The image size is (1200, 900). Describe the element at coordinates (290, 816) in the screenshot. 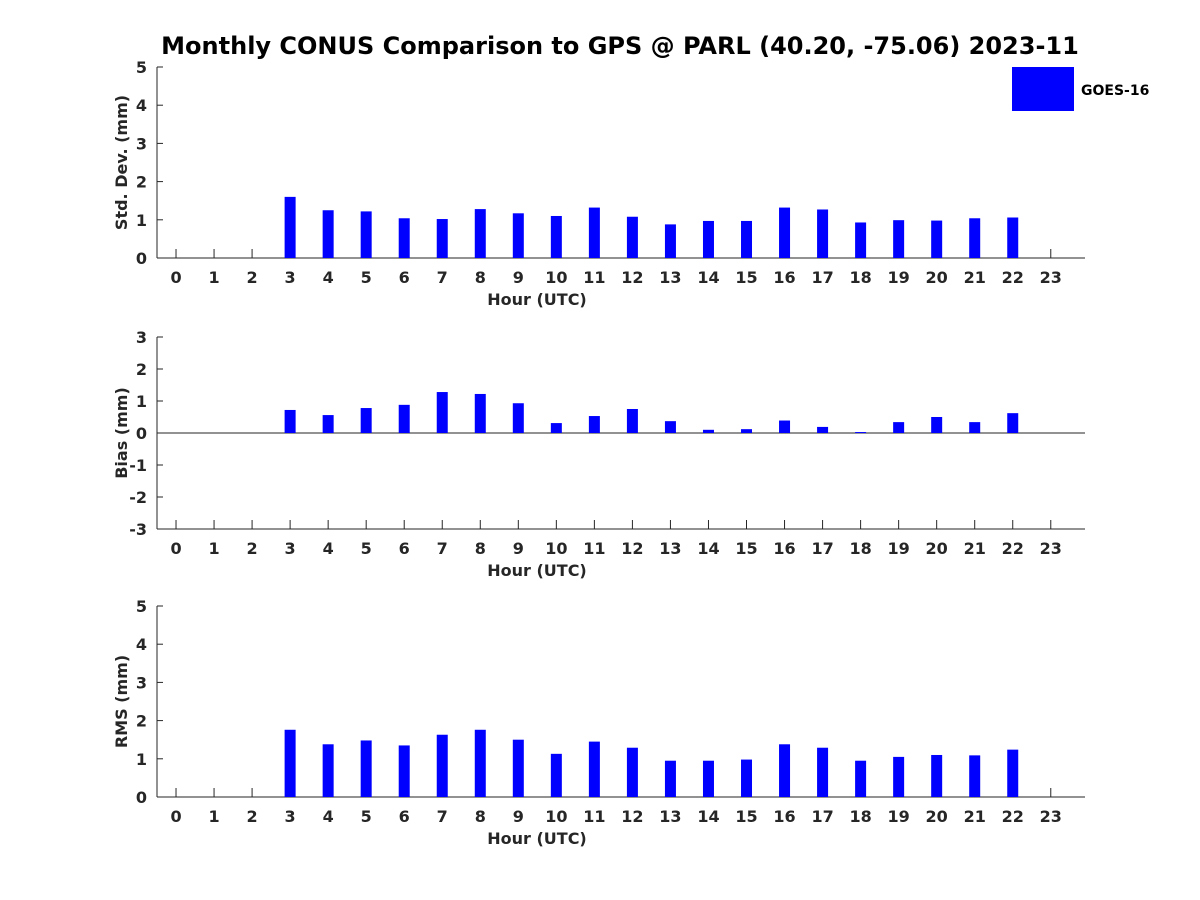

I see `rms-x-tick-label: 3` at that location.